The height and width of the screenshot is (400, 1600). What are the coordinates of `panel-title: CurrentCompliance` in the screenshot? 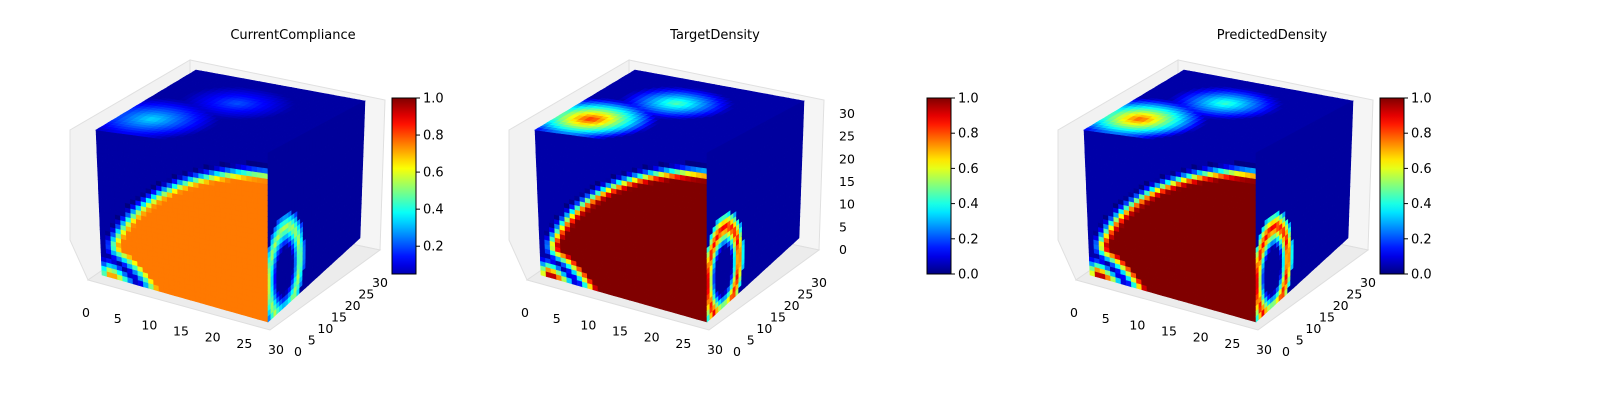 It's located at (292, 35).